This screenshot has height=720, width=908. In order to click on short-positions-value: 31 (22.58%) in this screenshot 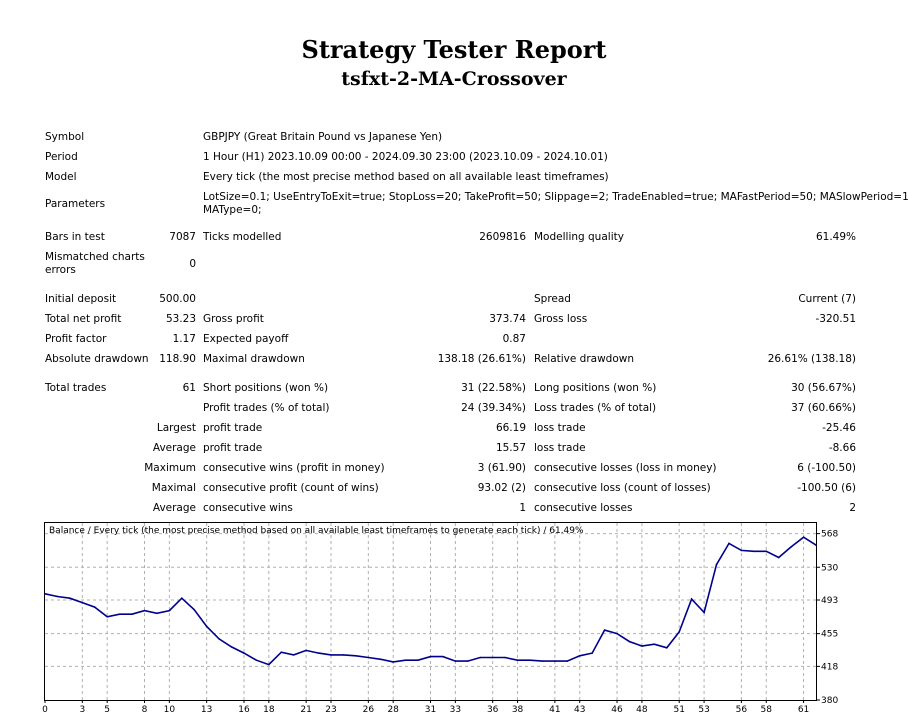, I will do `click(493, 388)`.